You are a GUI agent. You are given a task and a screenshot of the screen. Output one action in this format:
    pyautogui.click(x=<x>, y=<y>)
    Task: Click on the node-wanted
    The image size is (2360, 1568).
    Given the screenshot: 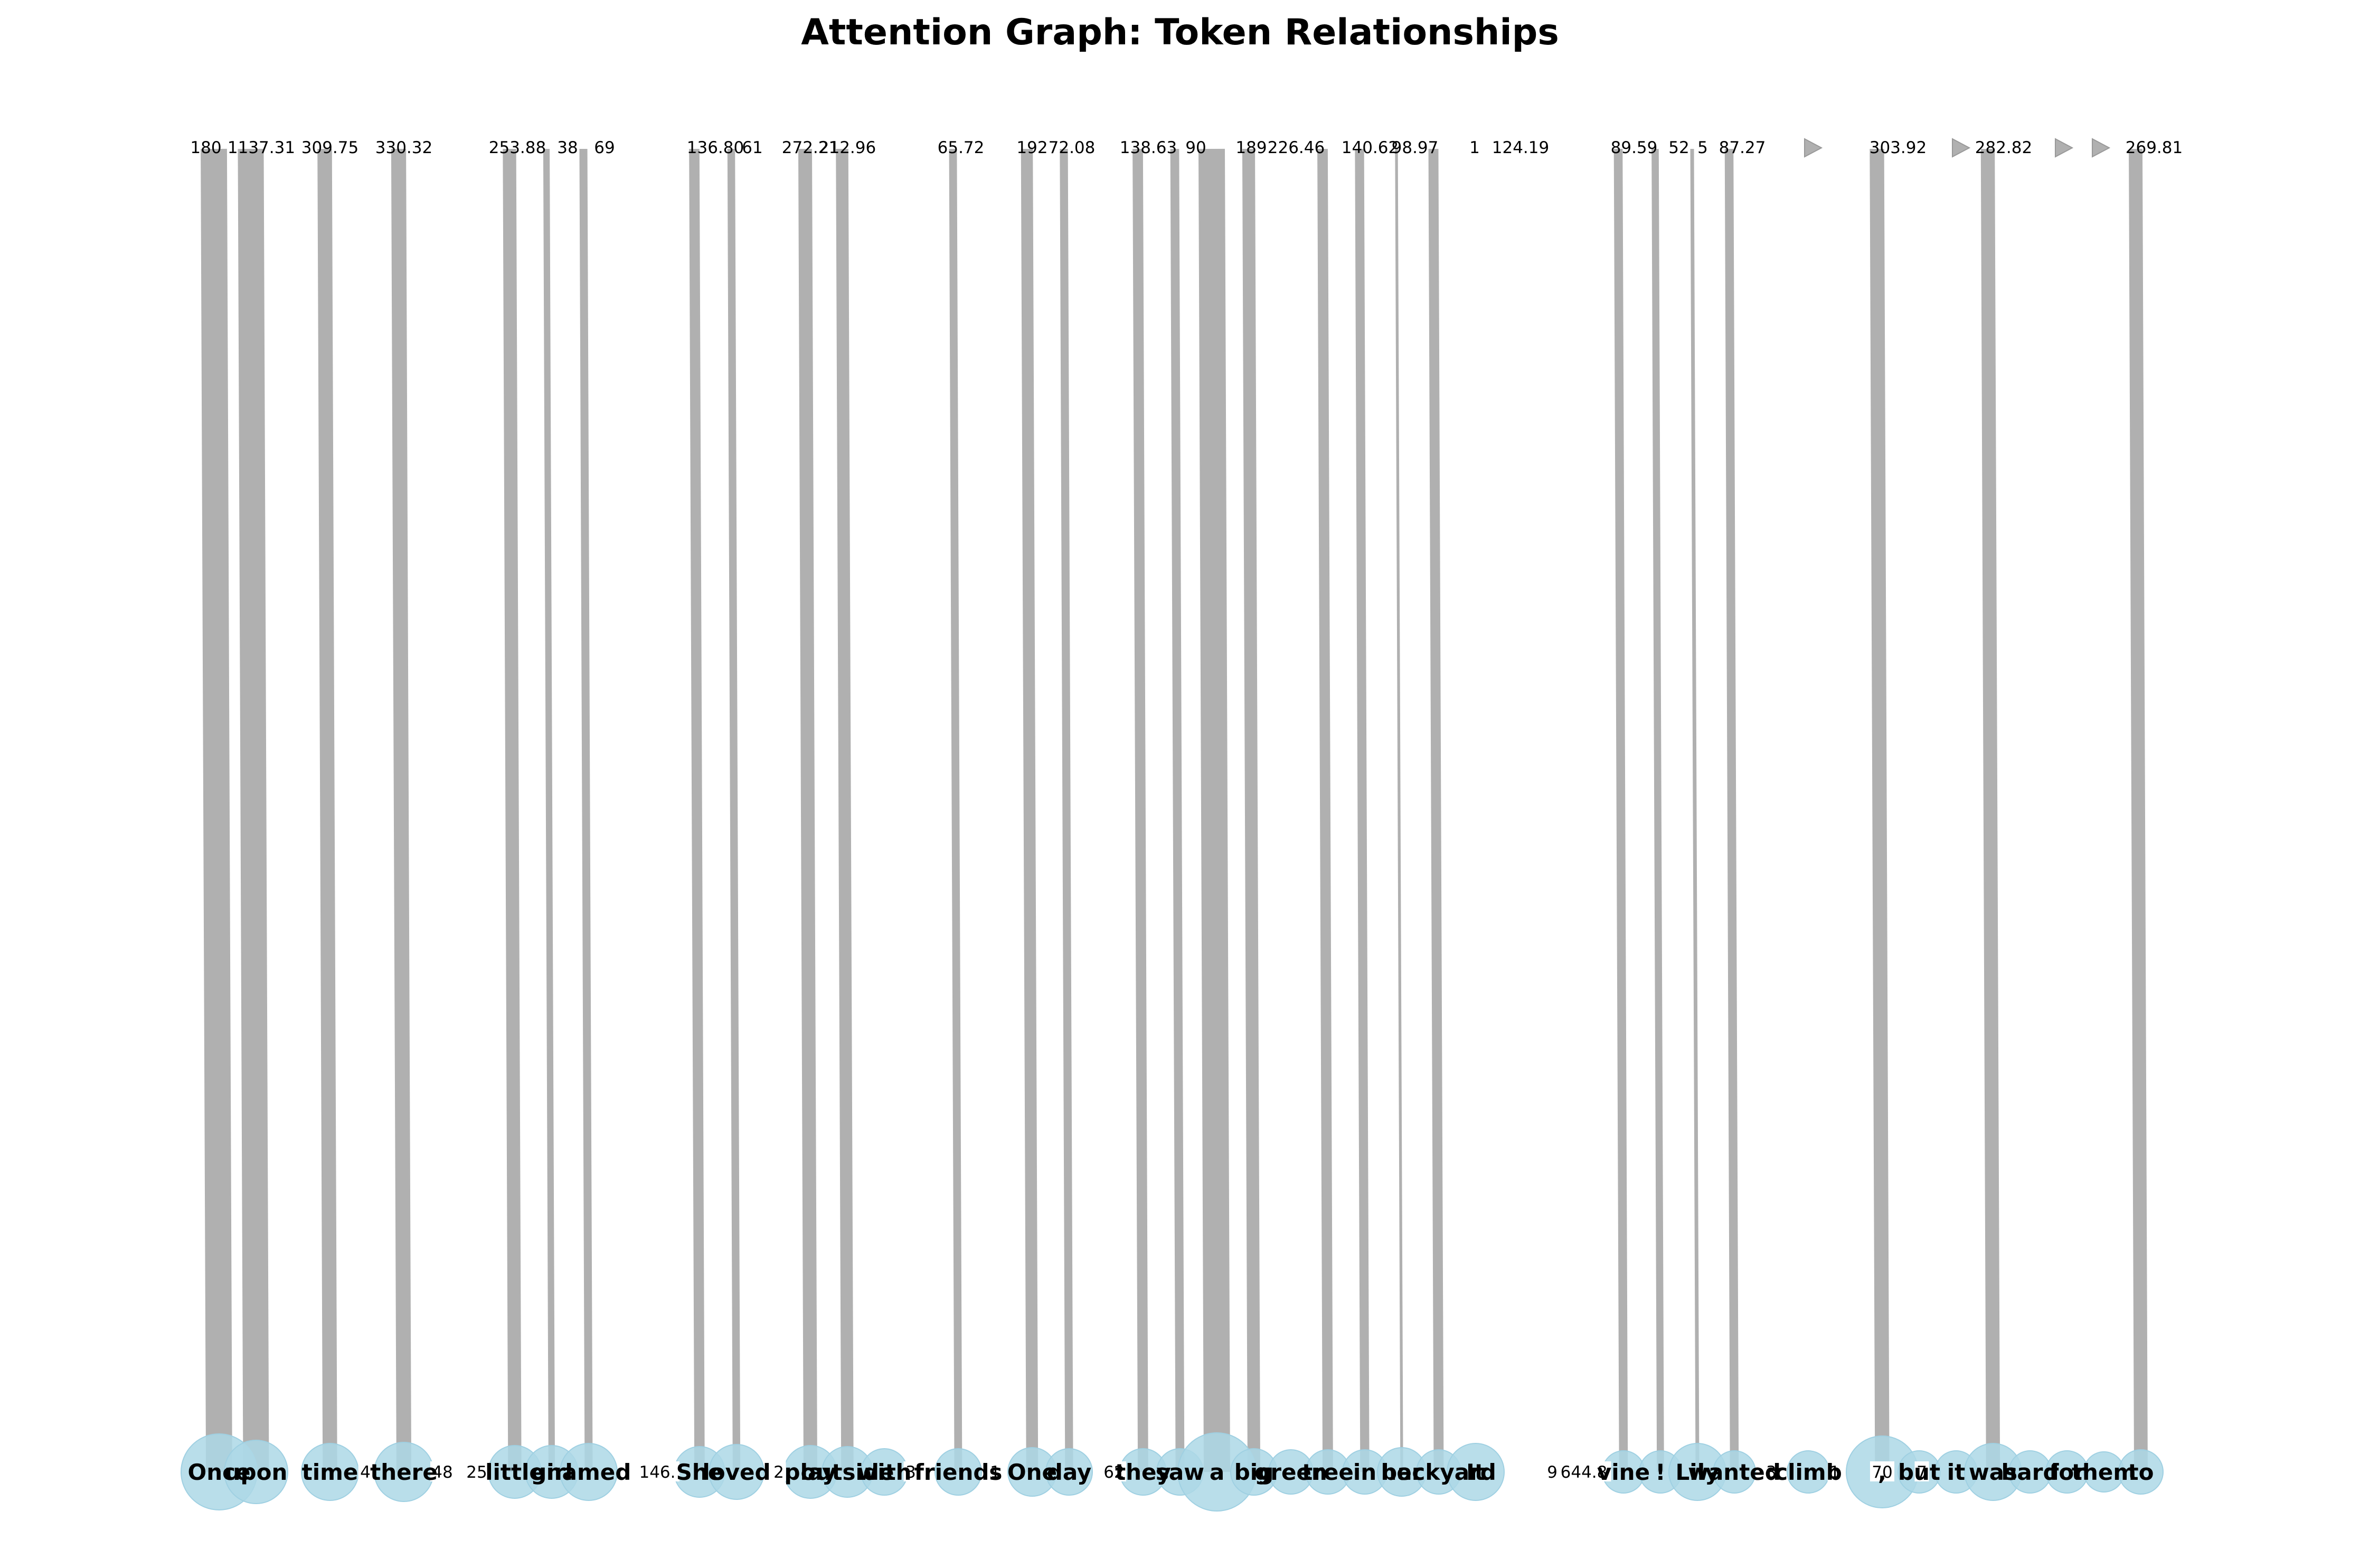 What is the action you would take?
    pyautogui.click(x=1734, y=1472)
    